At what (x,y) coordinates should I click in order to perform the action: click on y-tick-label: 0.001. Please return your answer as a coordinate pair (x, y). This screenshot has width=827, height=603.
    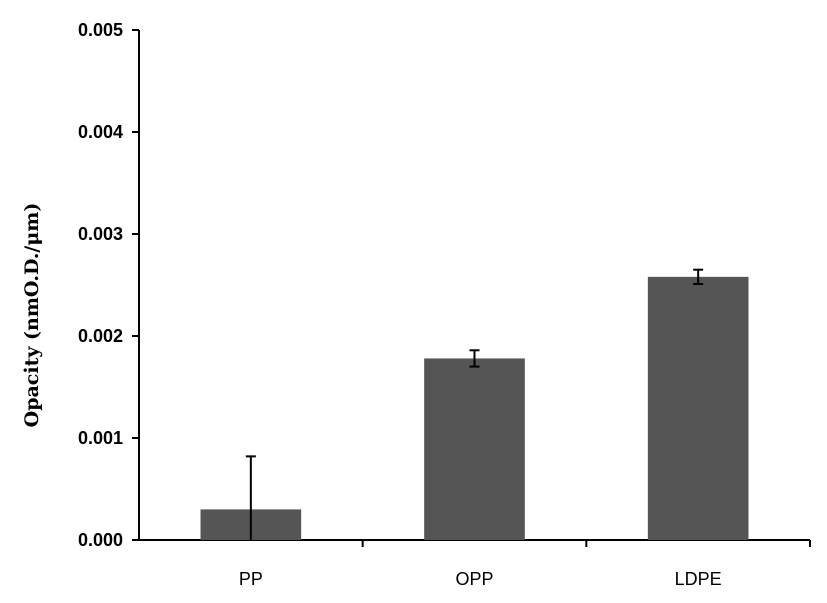
    Looking at the image, I should click on (100, 438).